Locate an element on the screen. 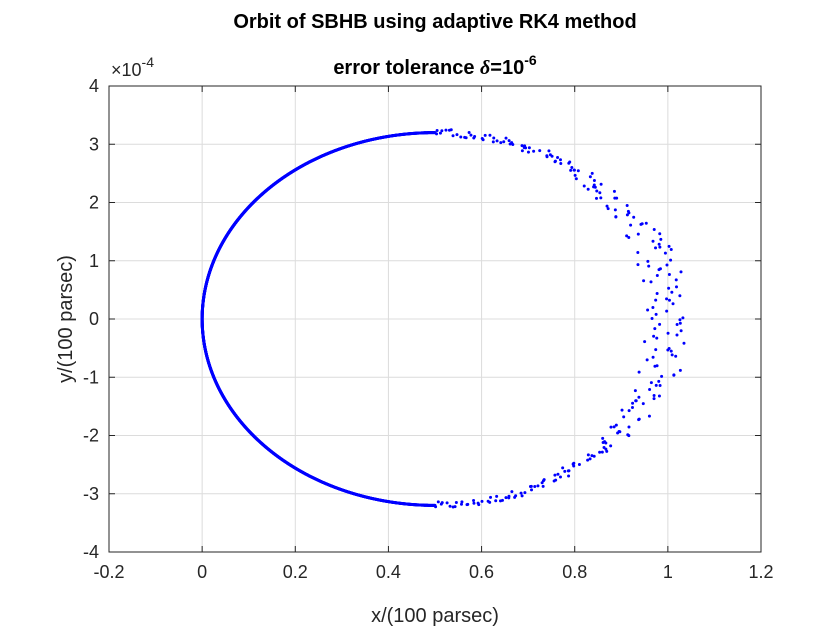 This screenshot has width=840, height=630. y-axis-multiplier: ×10⁻⁴ is located at coordinates (132, 67).